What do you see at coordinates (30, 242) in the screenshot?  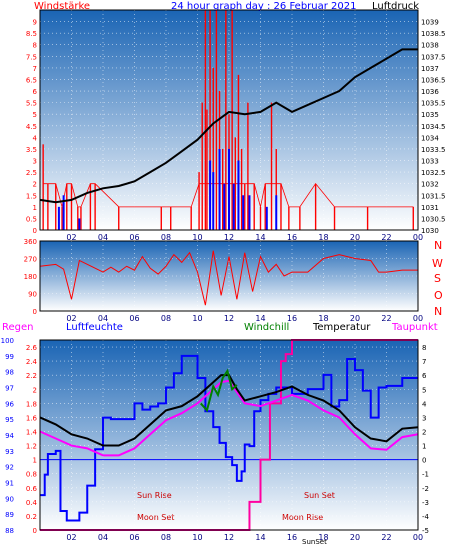 I see `y-tick-direction: 360` at bounding box center [30, 242].